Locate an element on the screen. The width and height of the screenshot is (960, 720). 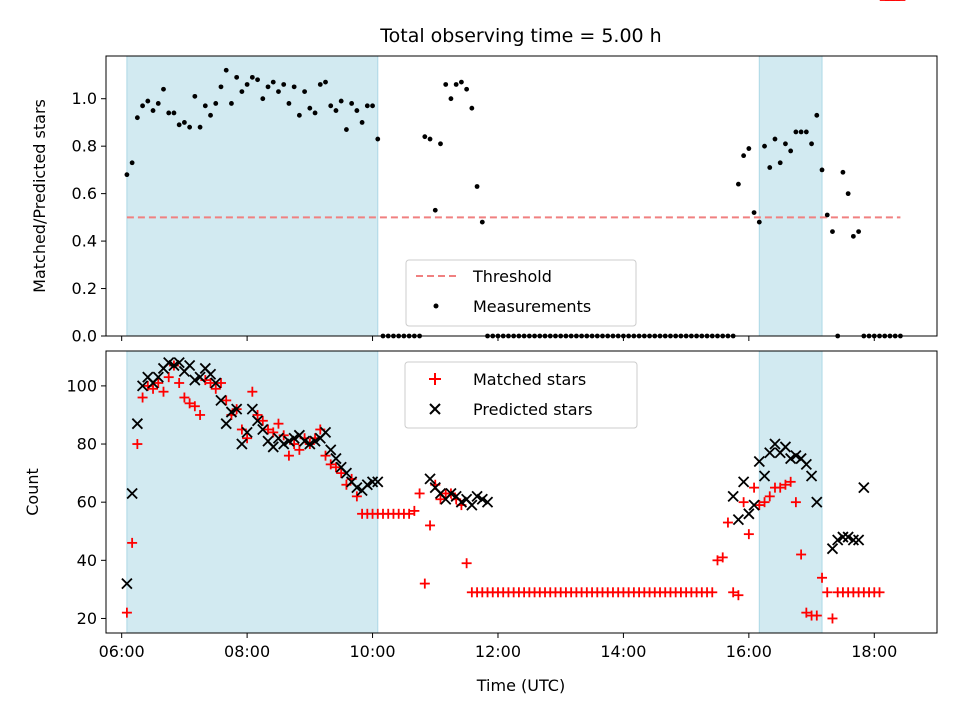
legend-threshold-label: Threshold is located at coordinates (512, 276).